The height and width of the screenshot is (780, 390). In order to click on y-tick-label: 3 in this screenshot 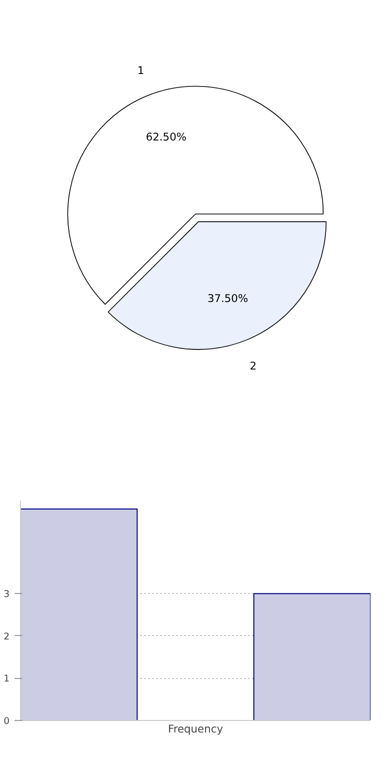, I will do `click(7, 594)`.